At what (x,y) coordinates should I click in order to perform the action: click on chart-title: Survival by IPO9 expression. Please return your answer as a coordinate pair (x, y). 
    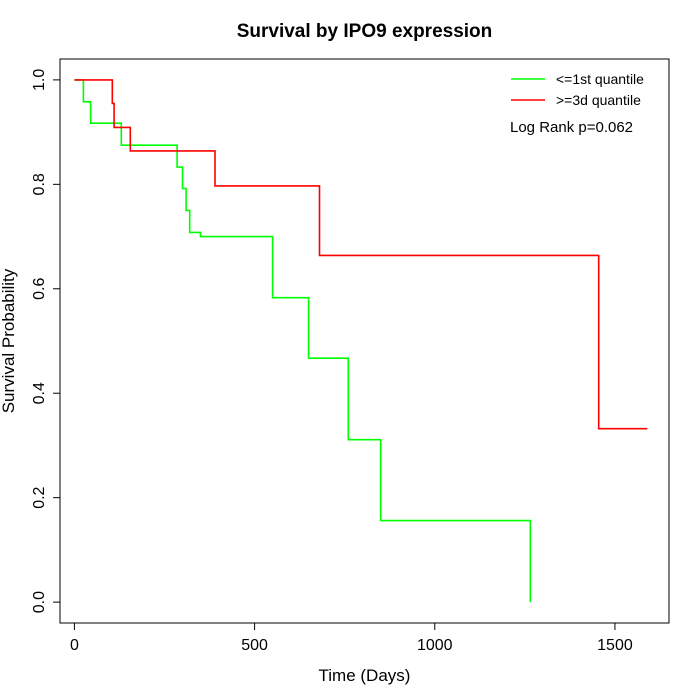
    Looking at the image, I should click on (365, 31).